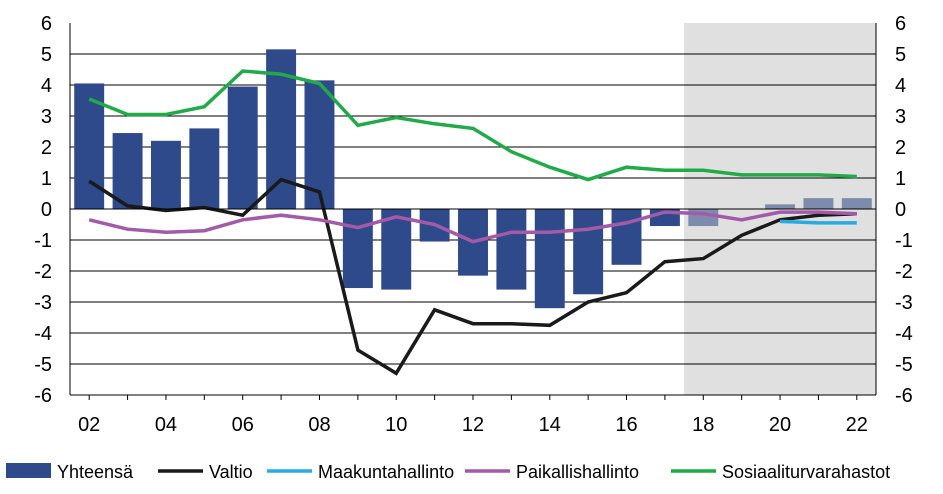 This screenshot has width=943, height=494. Describe the element at coordinates (818, 222) in the screenshot. I see `series-line-maakuntahallinto` at that location.